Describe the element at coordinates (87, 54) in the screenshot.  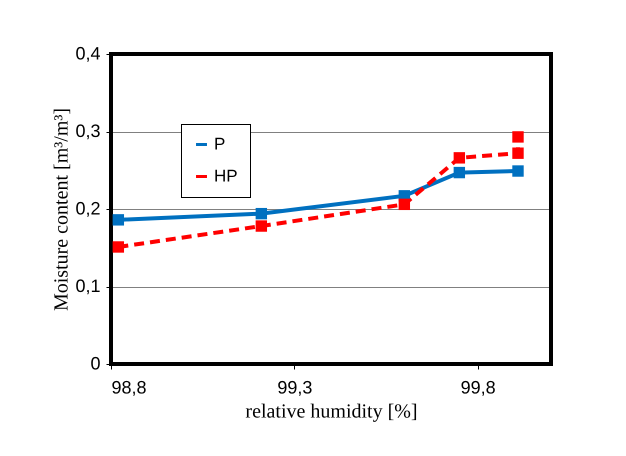
I see `y-tick-label: 0,4` at that location.